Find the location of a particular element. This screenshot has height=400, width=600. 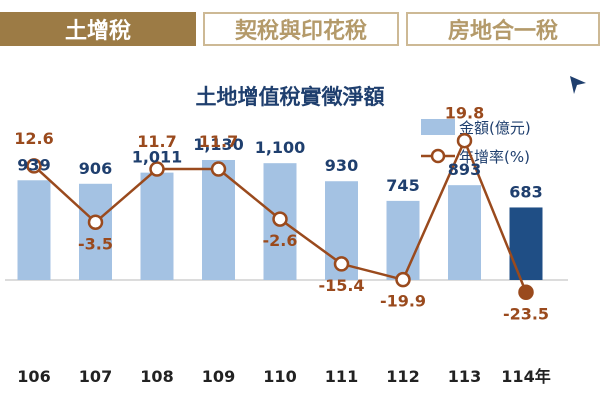

bar-value-label: 930 is located at coordinates (341, 165).